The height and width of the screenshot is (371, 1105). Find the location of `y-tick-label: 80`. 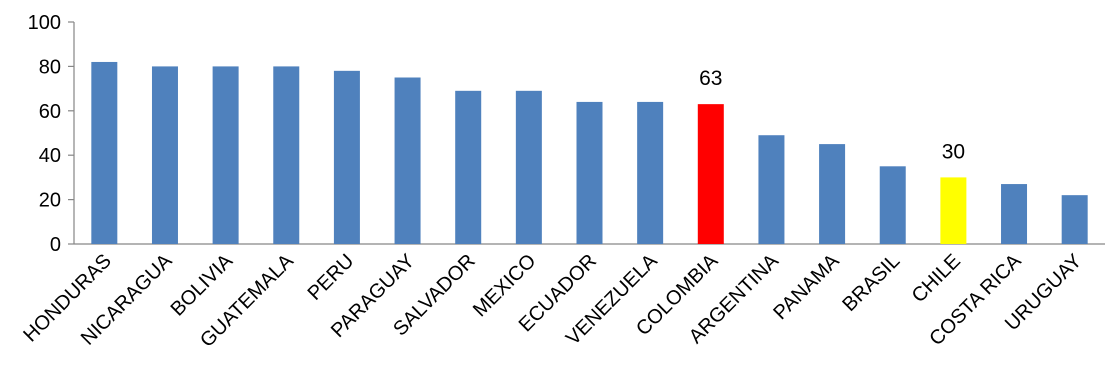

y-tick-label: 80 is located at coordinates (50, 67).